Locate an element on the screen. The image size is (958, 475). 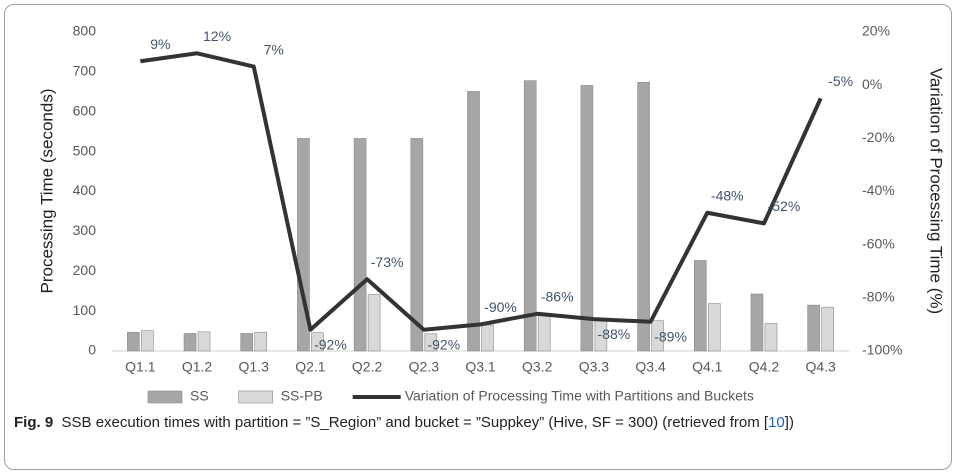
x-tick-label: Q4.3 is located at coordinates (820, 367).